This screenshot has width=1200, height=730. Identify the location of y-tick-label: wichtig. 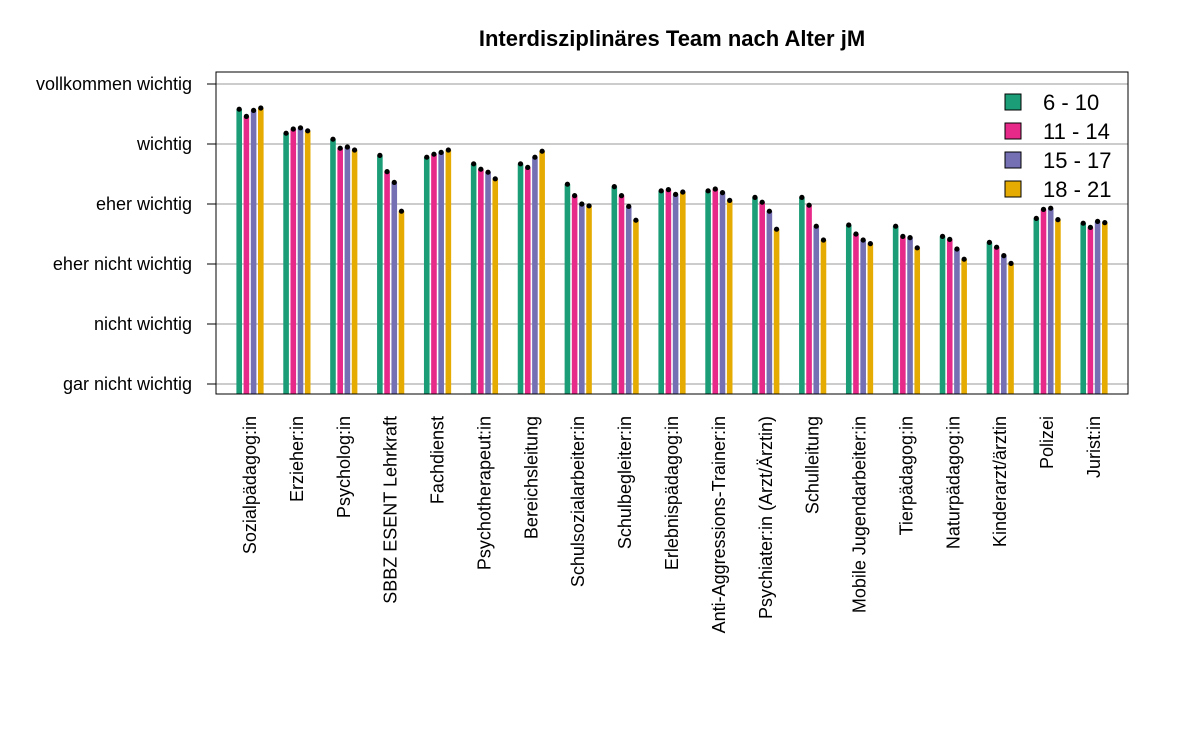
(164, 144).